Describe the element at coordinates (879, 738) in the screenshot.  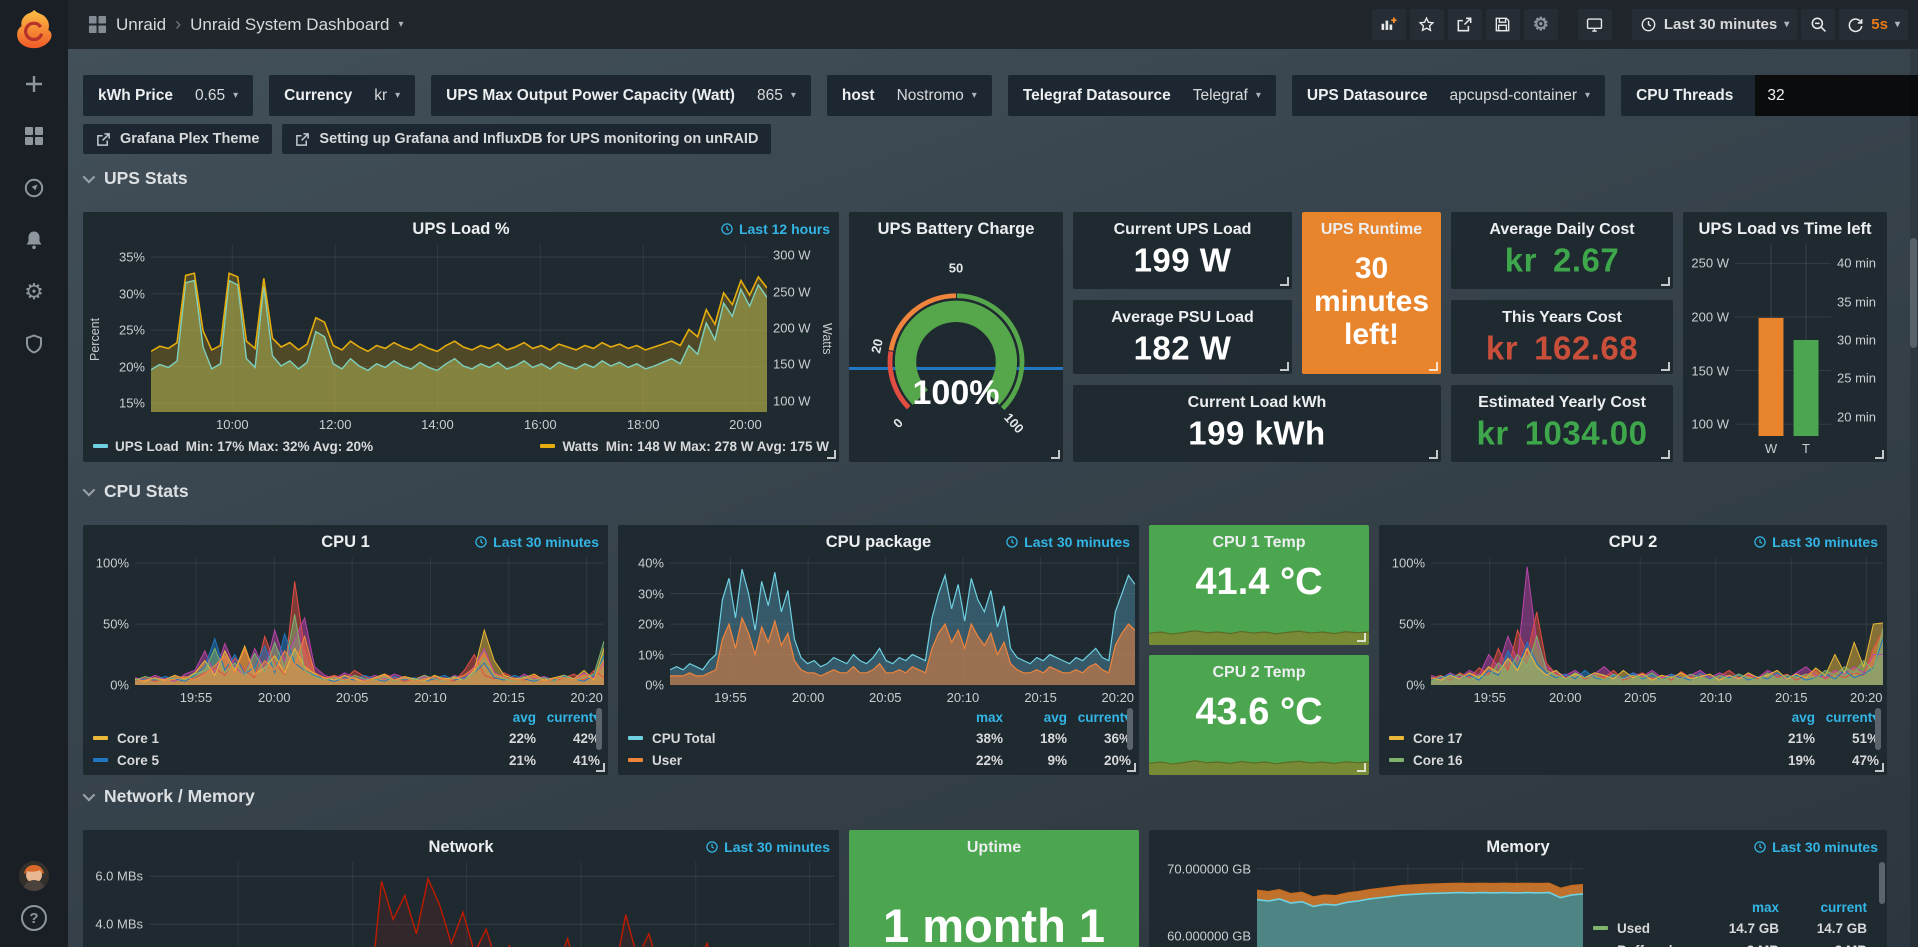
I see `legend-item: CPU Total 38% 18% 36%` at that location.